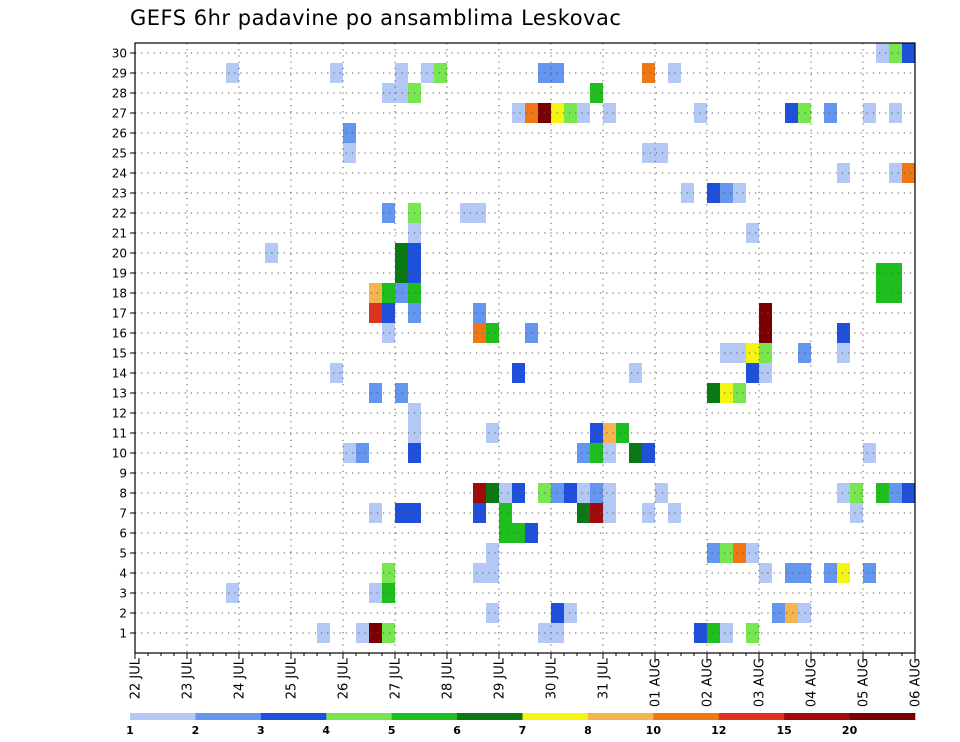 This screenshot has height=742, width=960. What do you see at coordinates (326, 730) in the screenshot?
I see `legend-label: 4` at bounding box center [326, 730].